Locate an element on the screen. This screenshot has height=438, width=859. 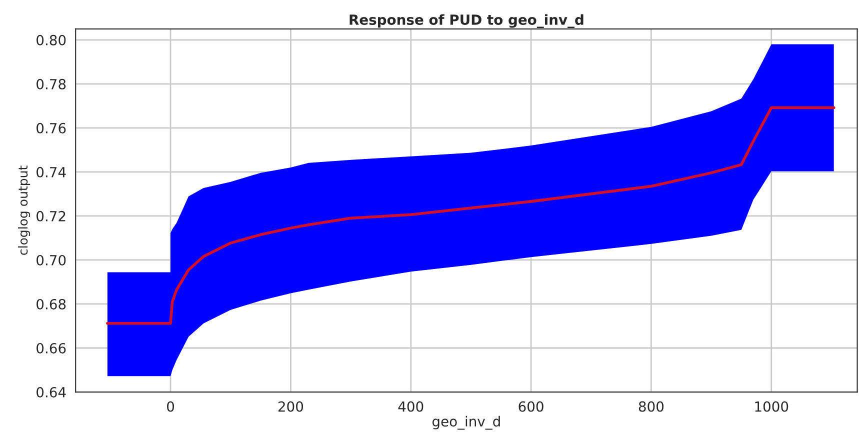
x-tick-label: 0 is located at coordinates (170, 406).